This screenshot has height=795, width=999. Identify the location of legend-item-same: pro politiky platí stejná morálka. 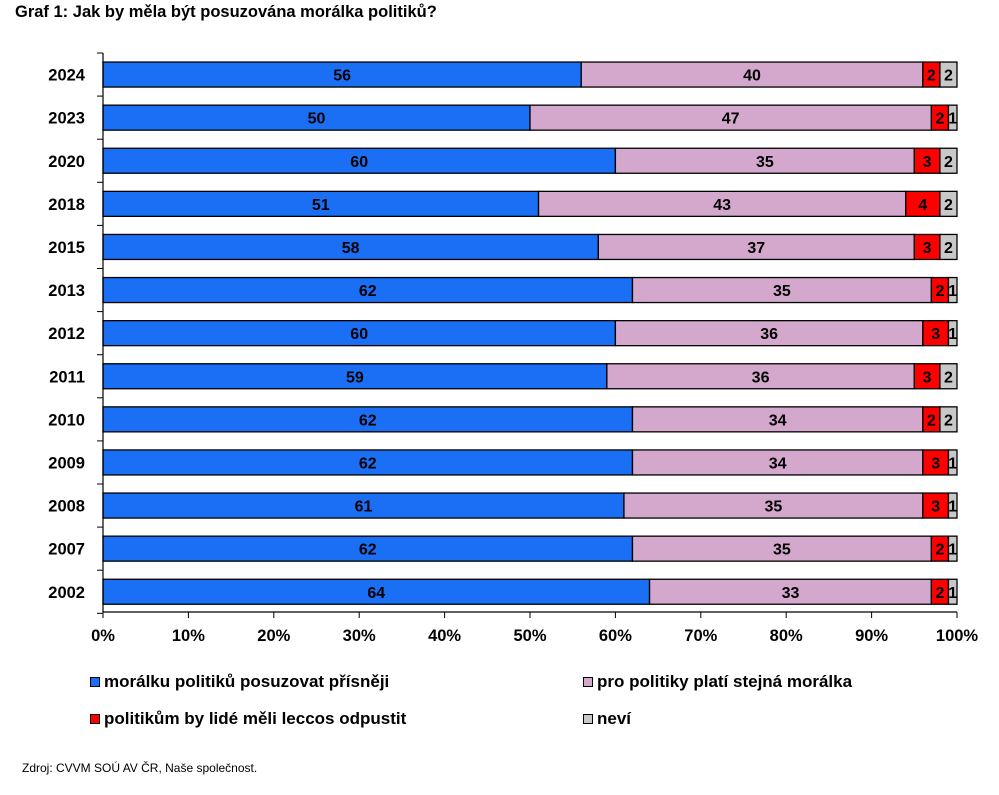
(717, 682).